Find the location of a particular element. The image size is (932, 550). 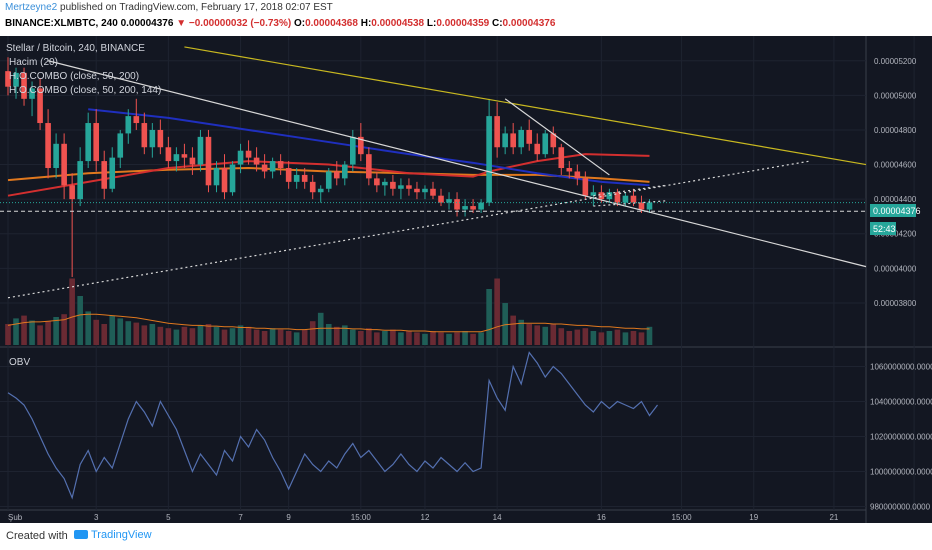

last-price-badge-bg is located at coordinates (893, 210).